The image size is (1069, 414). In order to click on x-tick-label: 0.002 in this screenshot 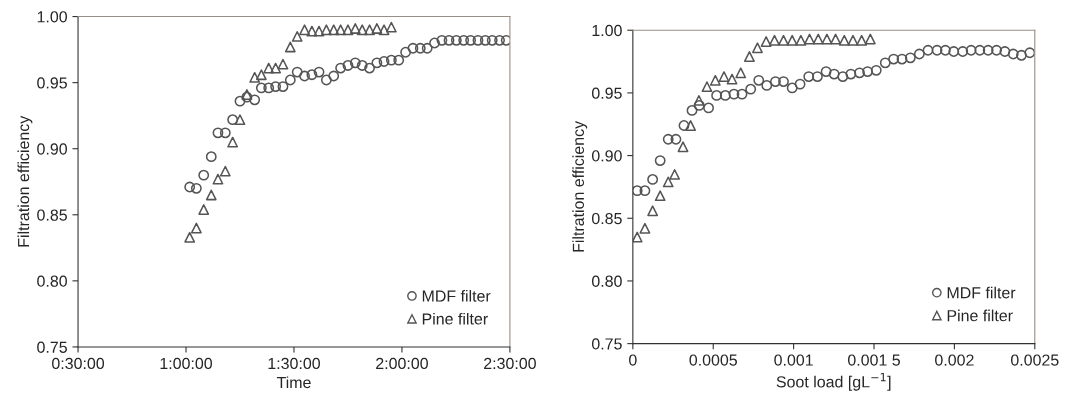, I will do `click(954, 360)`.